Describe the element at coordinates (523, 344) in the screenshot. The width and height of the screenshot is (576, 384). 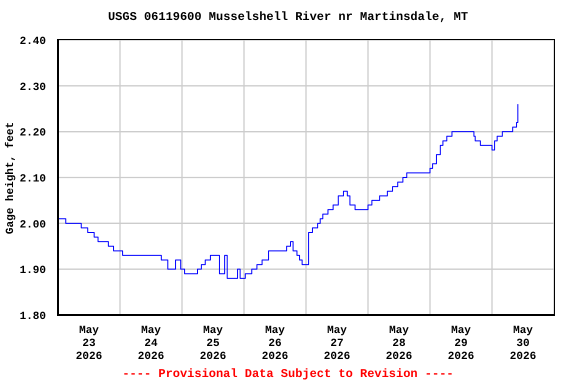
I see `x-tick-label: May 30 2026` at that location.